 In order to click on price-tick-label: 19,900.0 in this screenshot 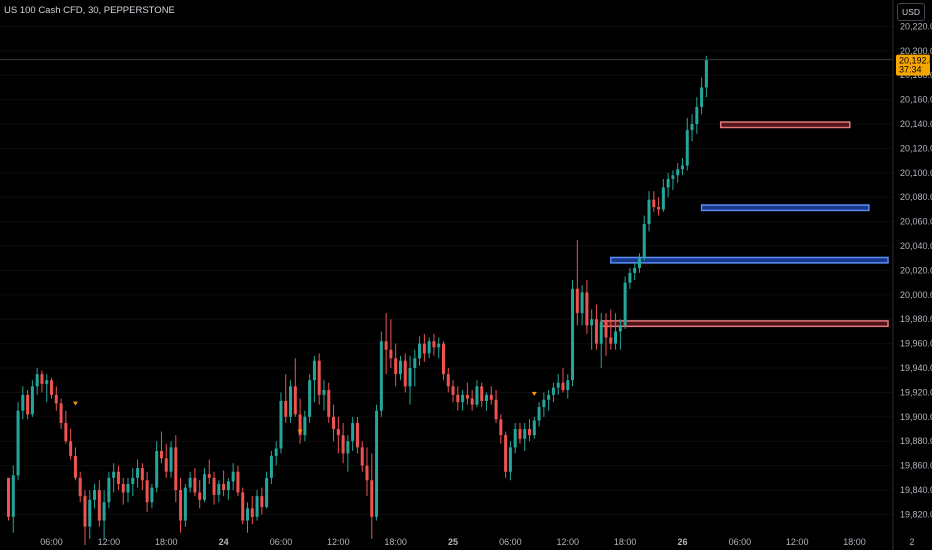, I will do `click(916, 417)`.